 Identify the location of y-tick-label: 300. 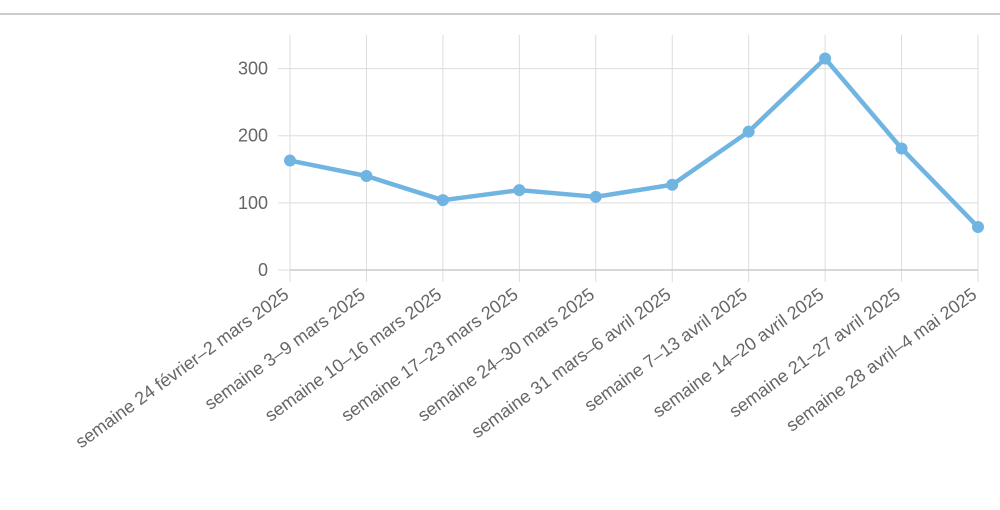
(253, 69).